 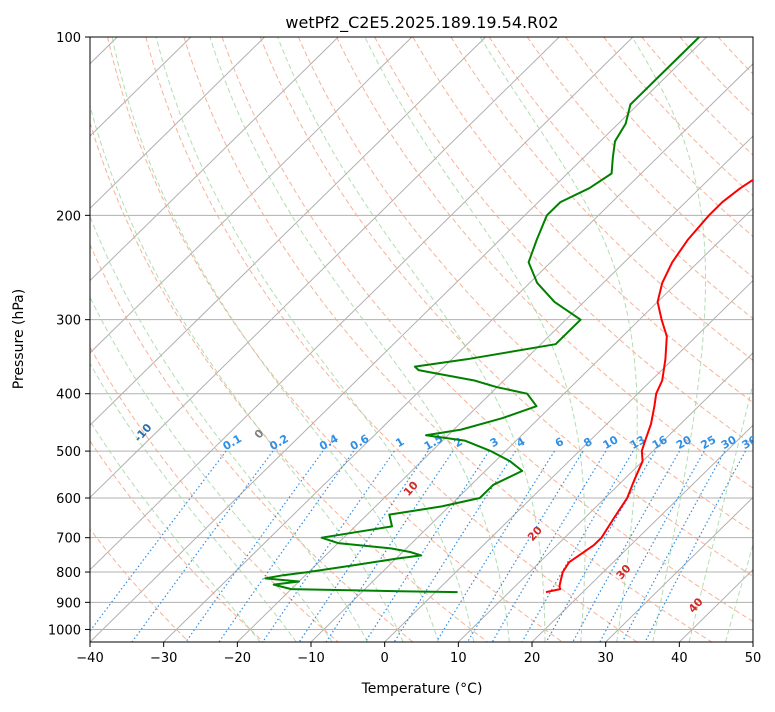 What do you see at coordinates (520, 442) in the screenshot?
I see `mixing-ratio-label: 4` at bounding box center [520, 442].